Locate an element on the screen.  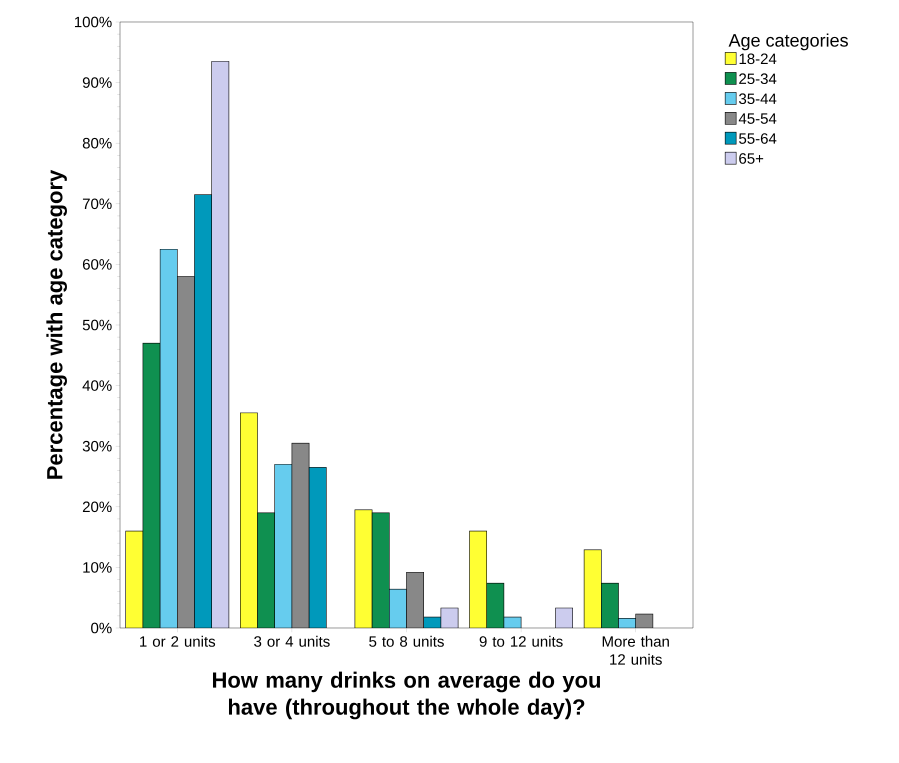
x-axis-title: How many drinks on average do you have (throughout the whole day)? is located at coordinates (406, 696).